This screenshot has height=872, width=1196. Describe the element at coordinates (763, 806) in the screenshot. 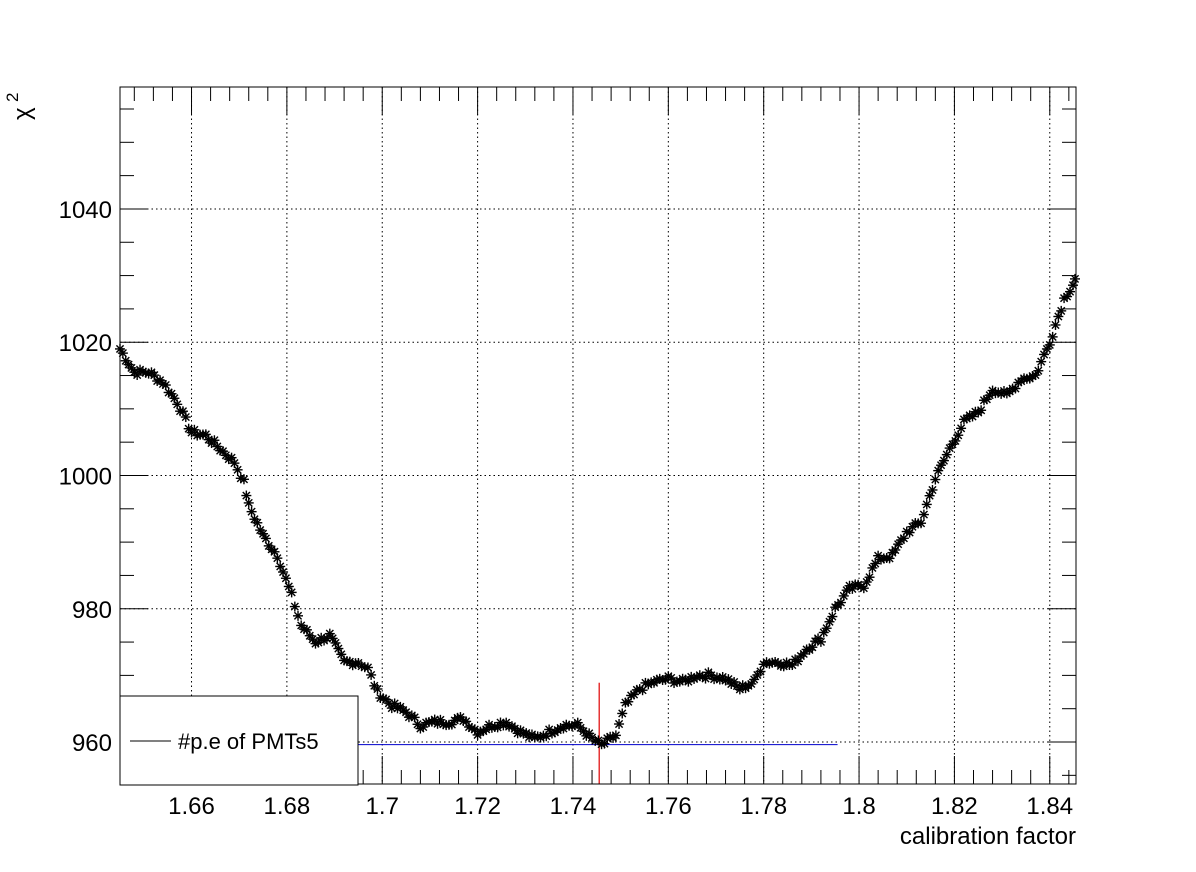

I see `x-tick-label: 1.78` at that location.